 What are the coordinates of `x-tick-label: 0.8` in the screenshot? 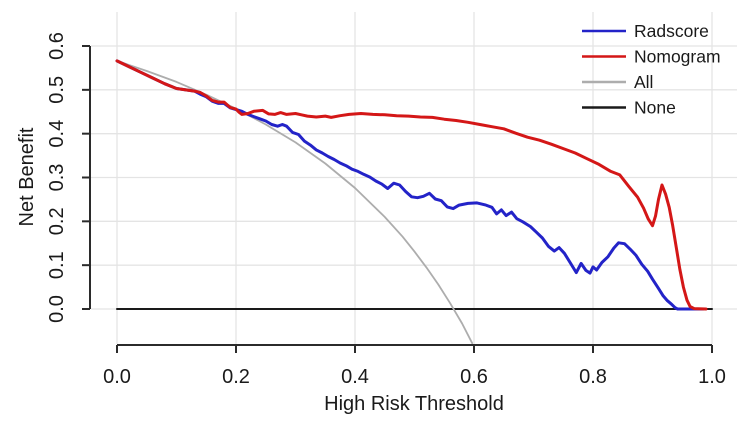 It's located at (593, 377).